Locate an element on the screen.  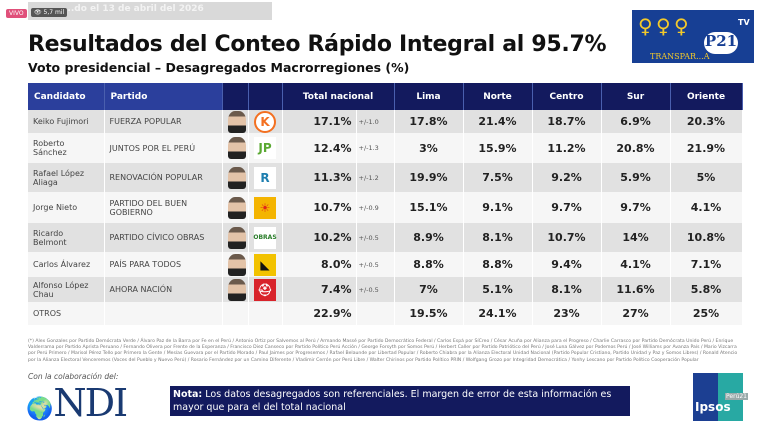
oriente-value: 10.8% is located at coordinates (706, 237).